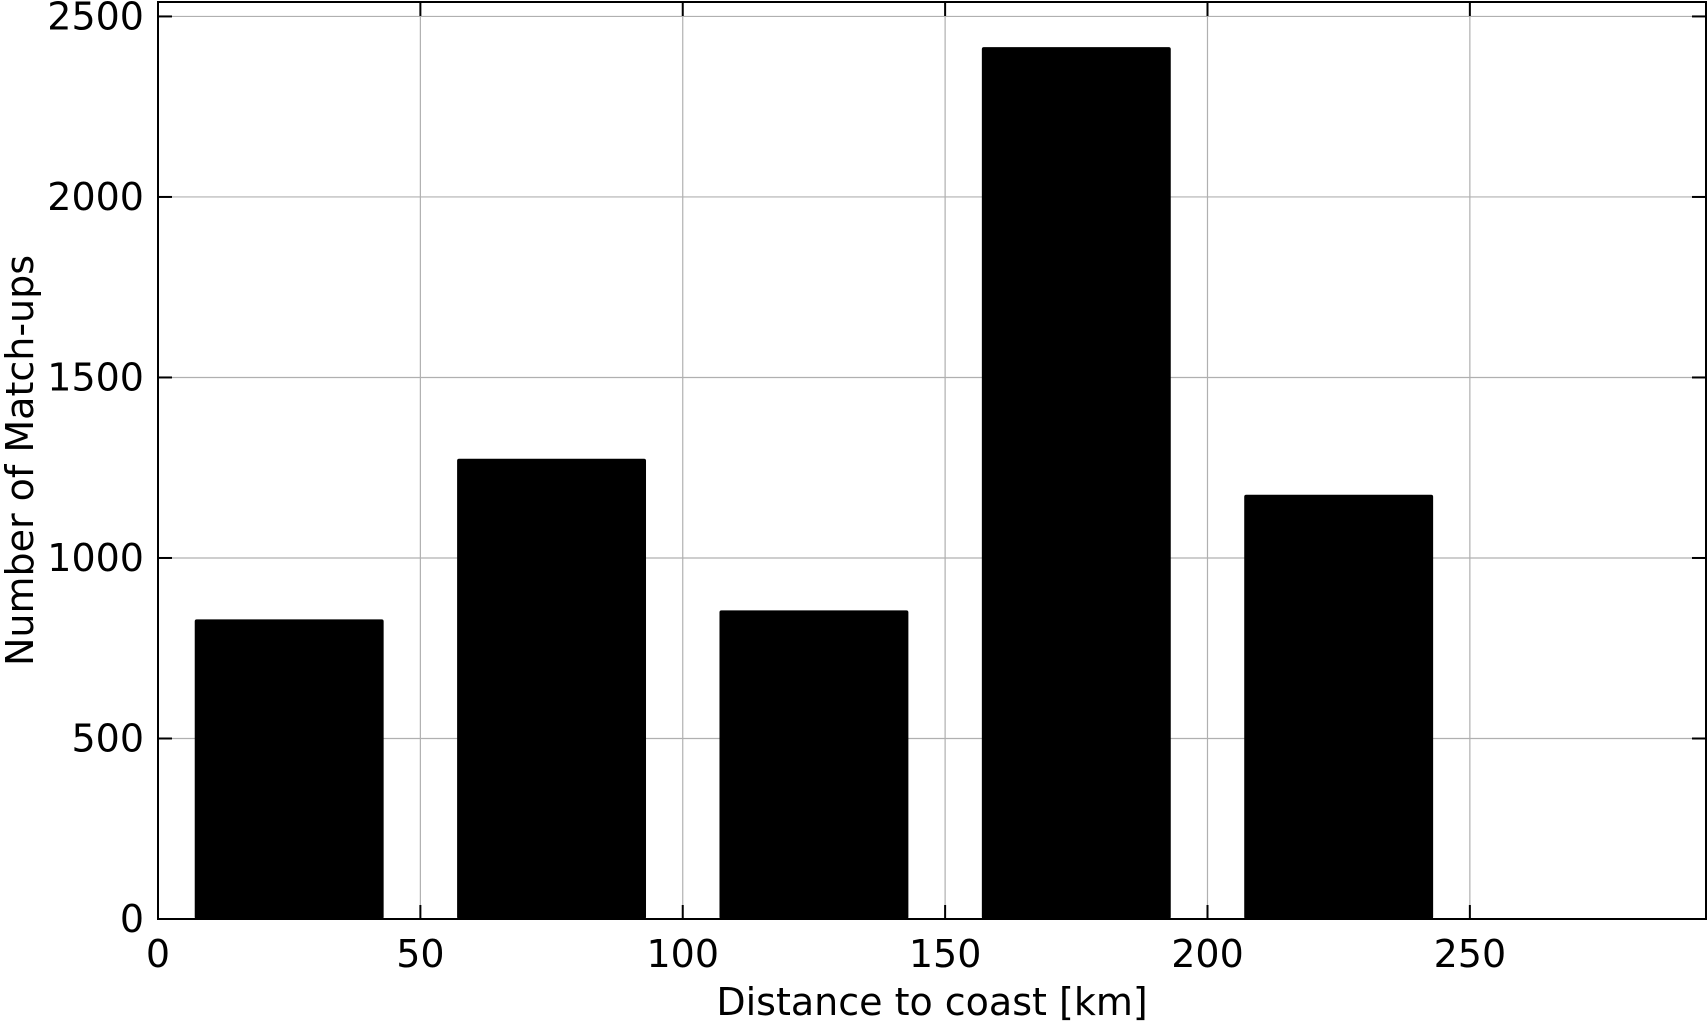 This screenshot has width=1708, height=1023. Describe the element at coordinates (95, 470) in the screenshot. I see `y-tick-labels: 0 500 1000 1500 2000 2500` at that location.